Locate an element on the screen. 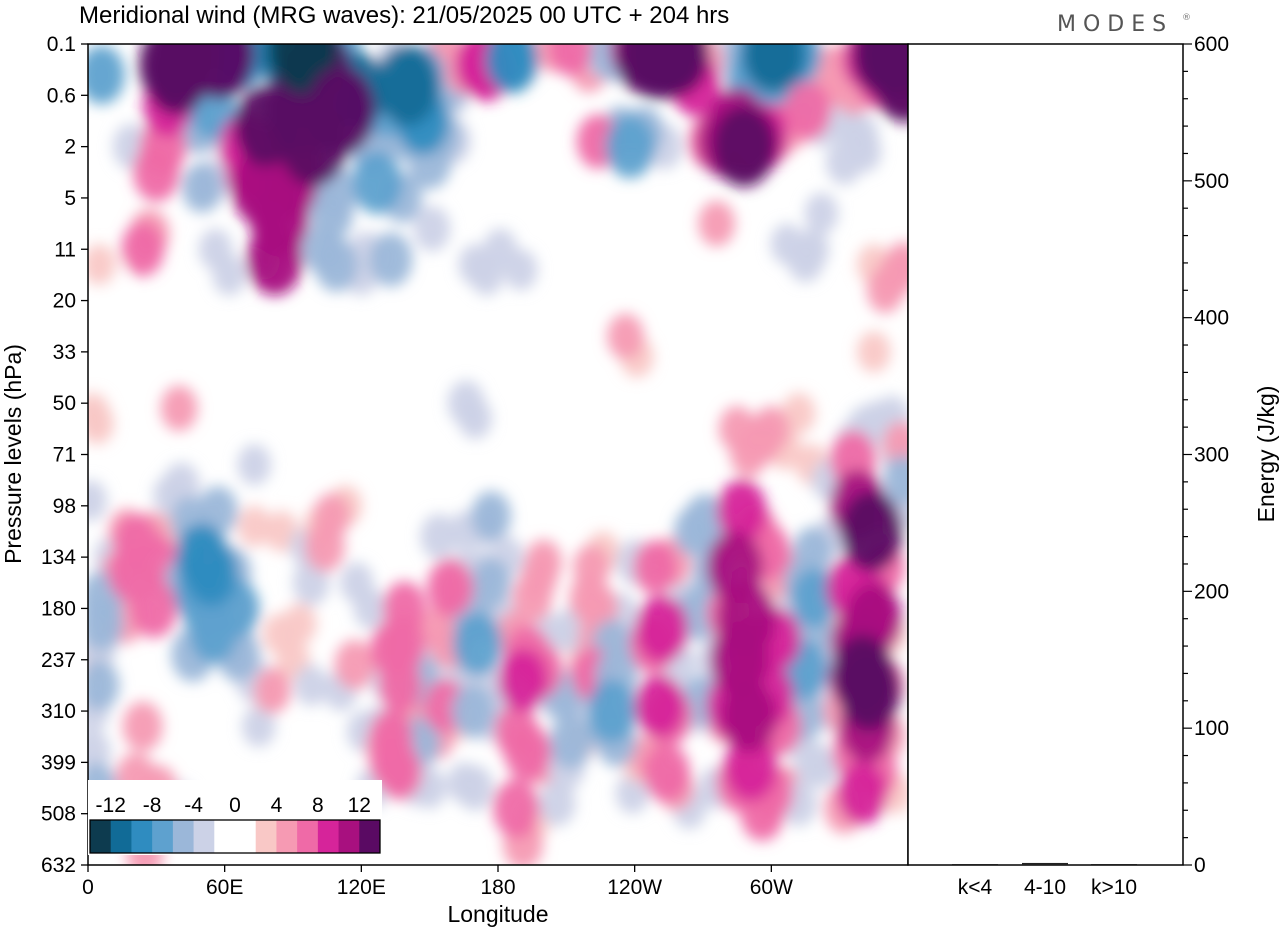  x-axis: 0 60E 120E 180 120W 60W is located at coordinates (437, 882).